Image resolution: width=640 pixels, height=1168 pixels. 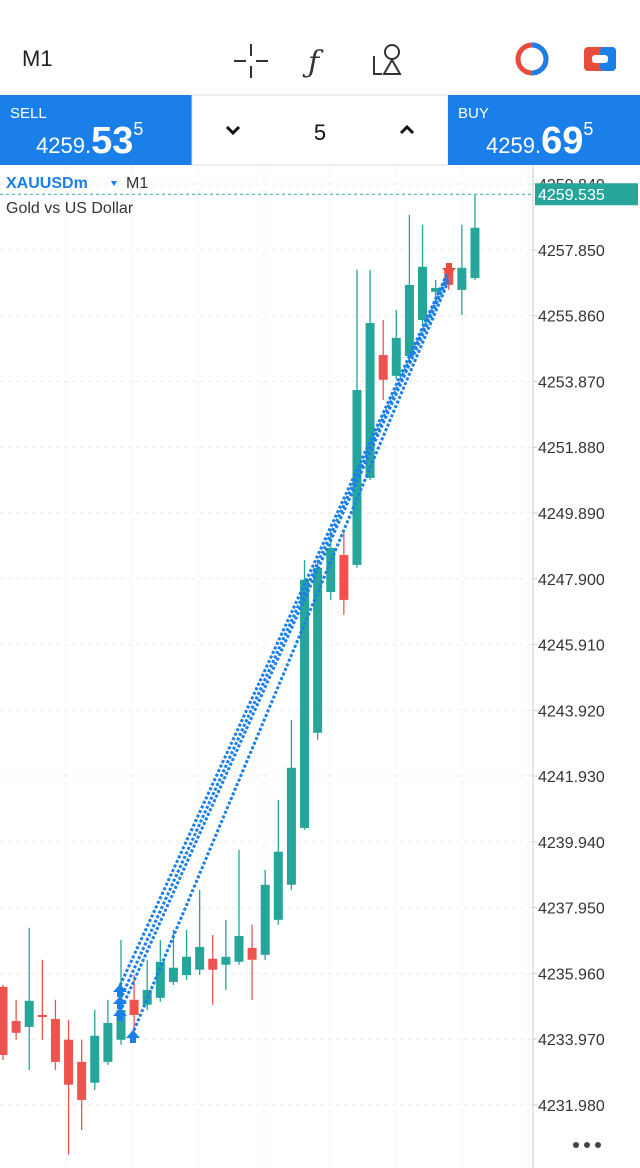 I want to click on toolbar, so click(x=320, y=47).